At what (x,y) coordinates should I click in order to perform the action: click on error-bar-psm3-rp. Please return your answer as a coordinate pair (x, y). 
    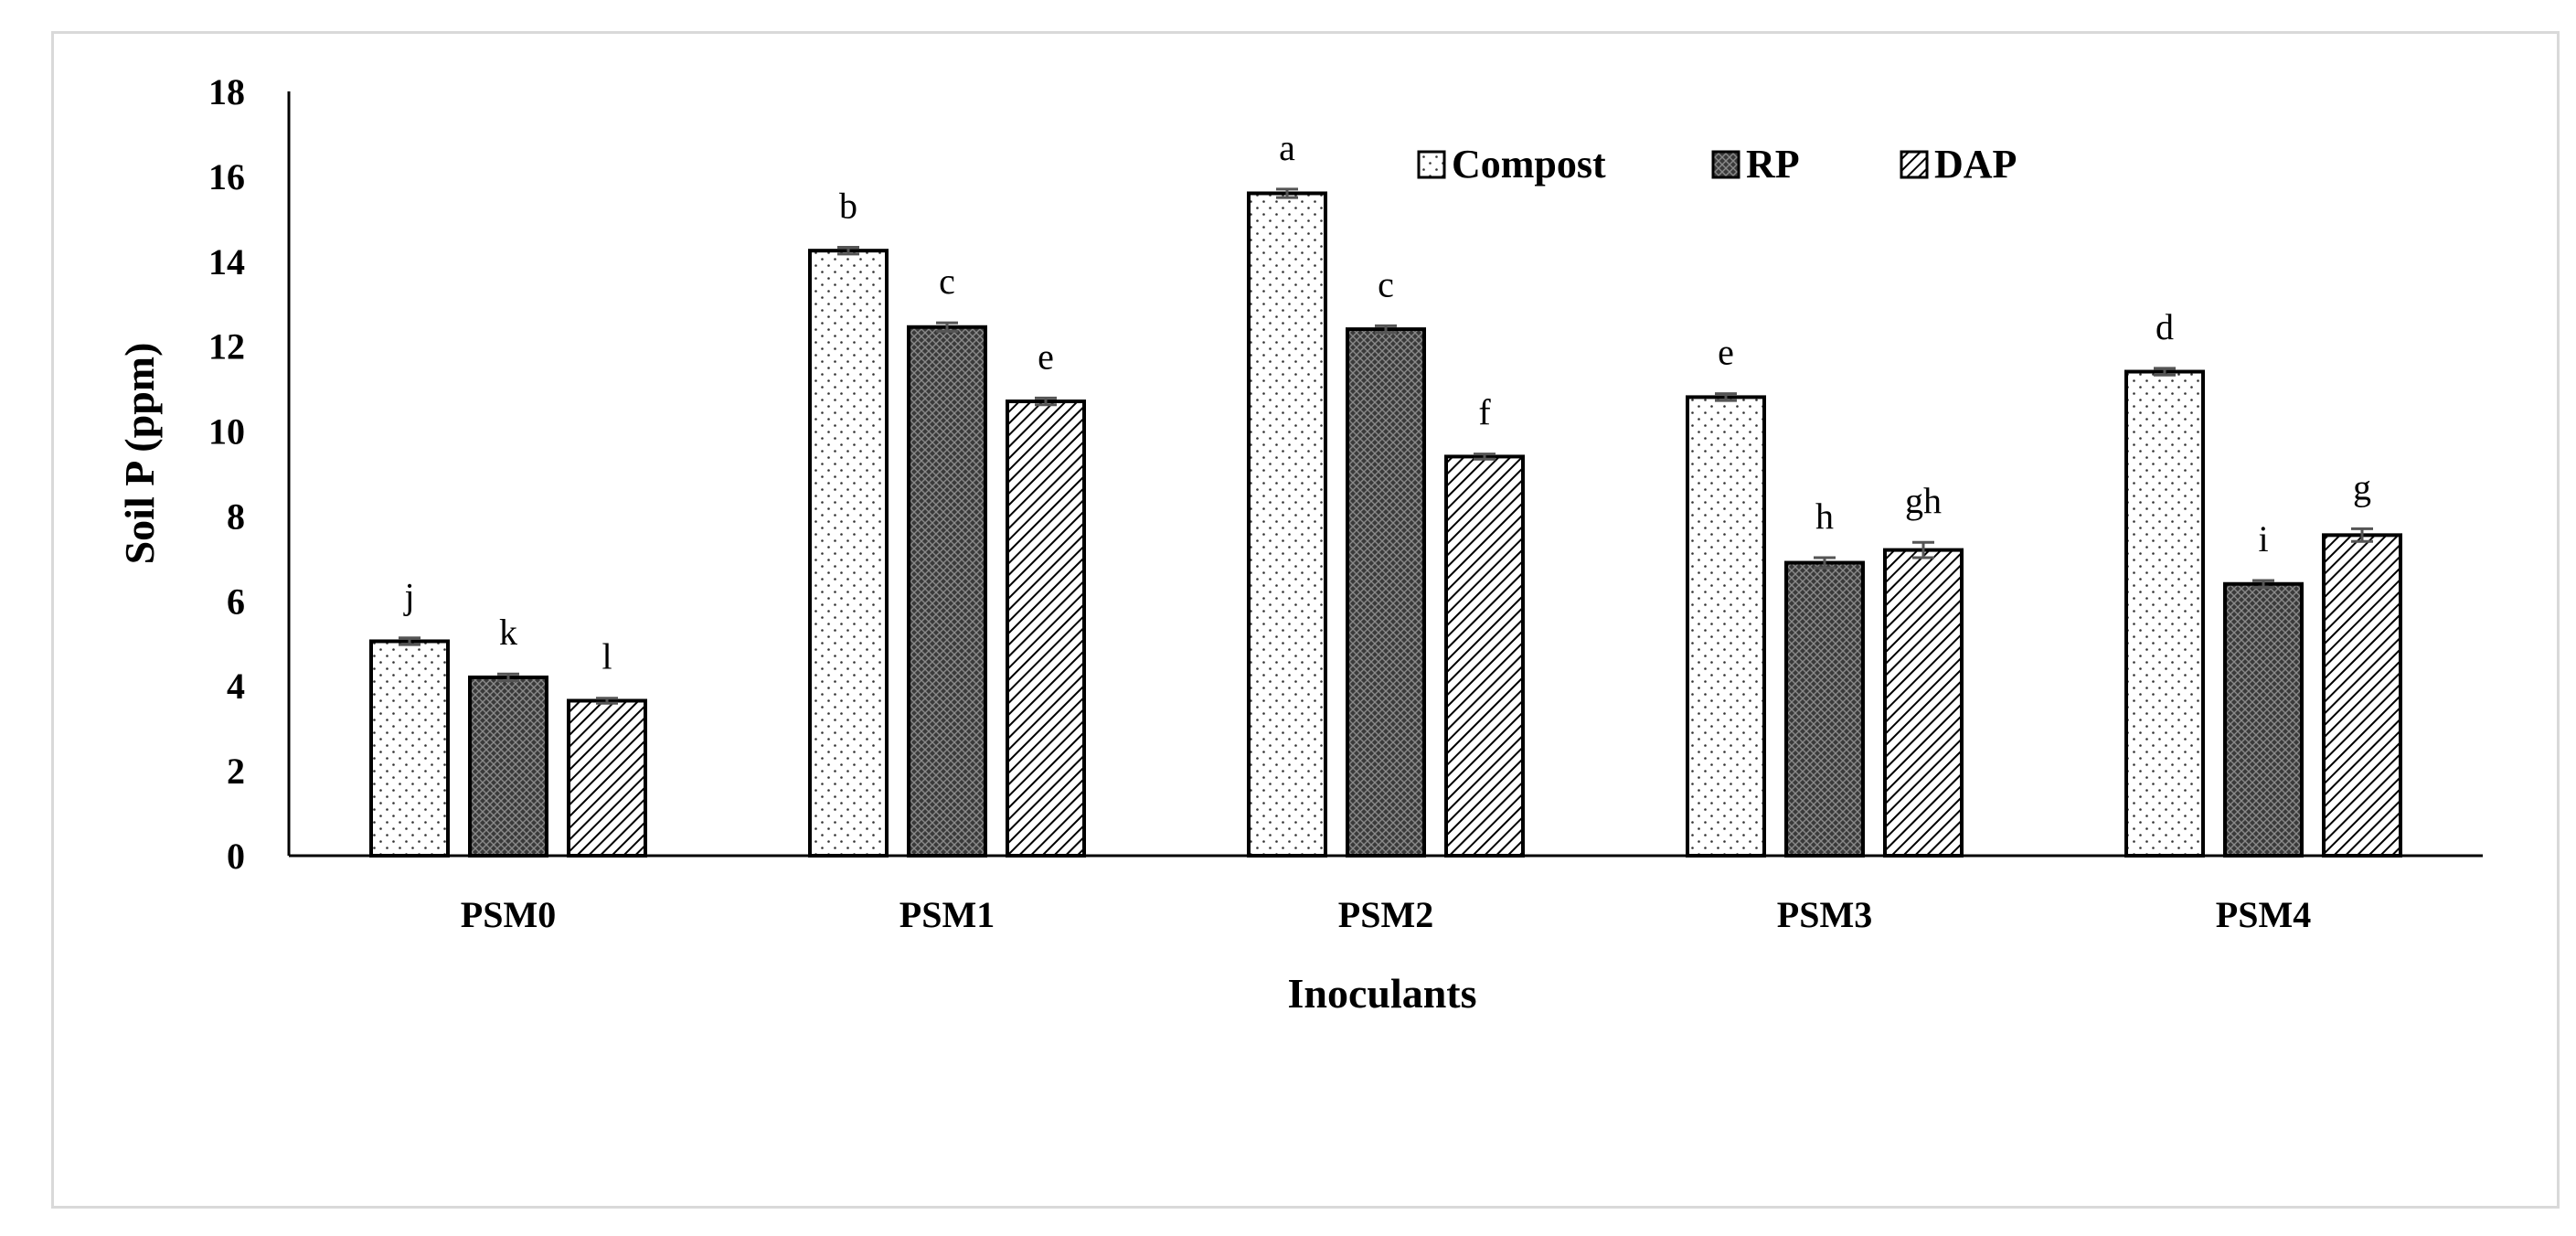
    Looking at the image, I should click on (1825, 563).